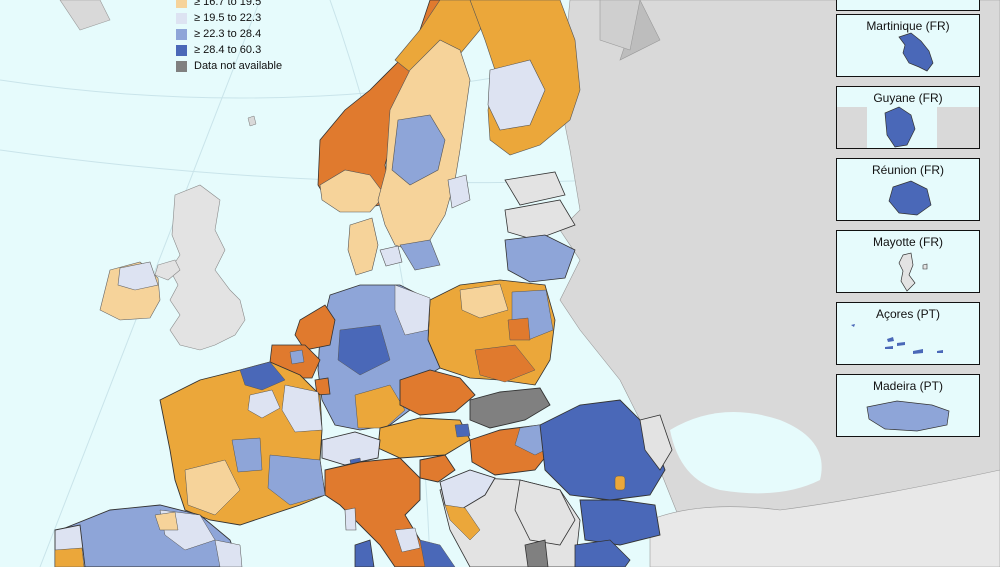  I want to click on estonia-region, so click(535, 188).